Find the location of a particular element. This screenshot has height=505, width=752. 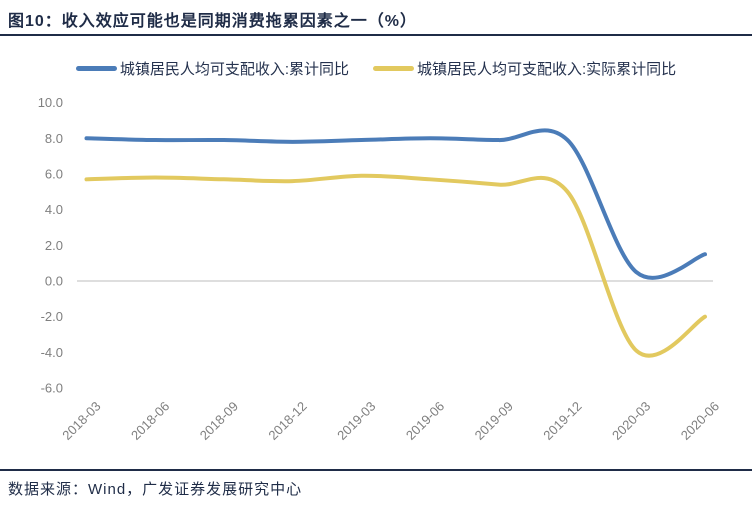

x-tick-label: 2019-12 is located at coordinates (562, 421).